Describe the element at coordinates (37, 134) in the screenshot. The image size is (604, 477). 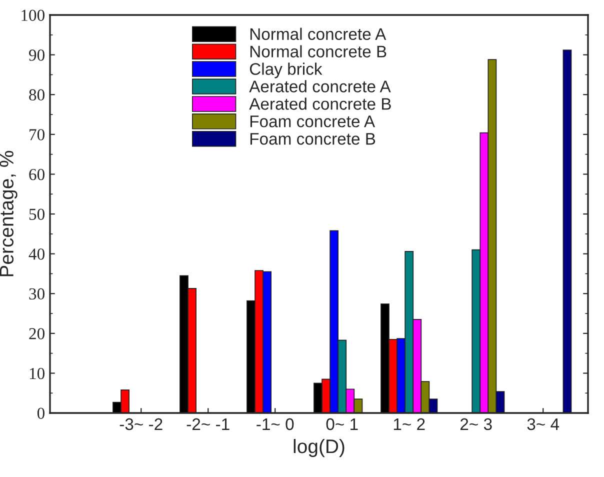
I see `y-tick-label: 70` at that location.